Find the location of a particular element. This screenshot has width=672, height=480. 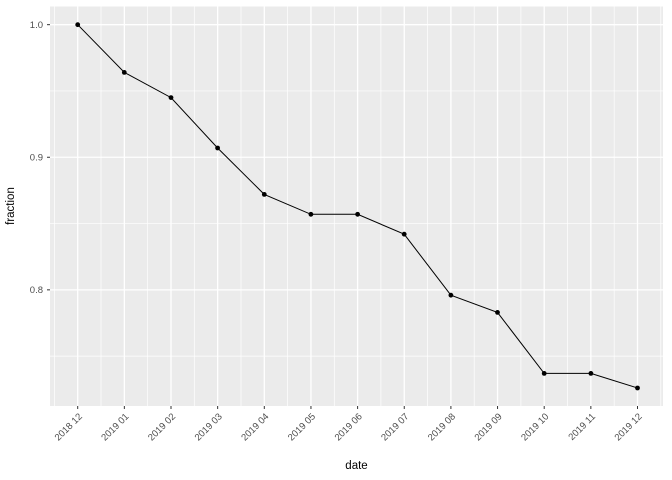

x-tick-label: 2019 01 is located at coordinates (115, 427).